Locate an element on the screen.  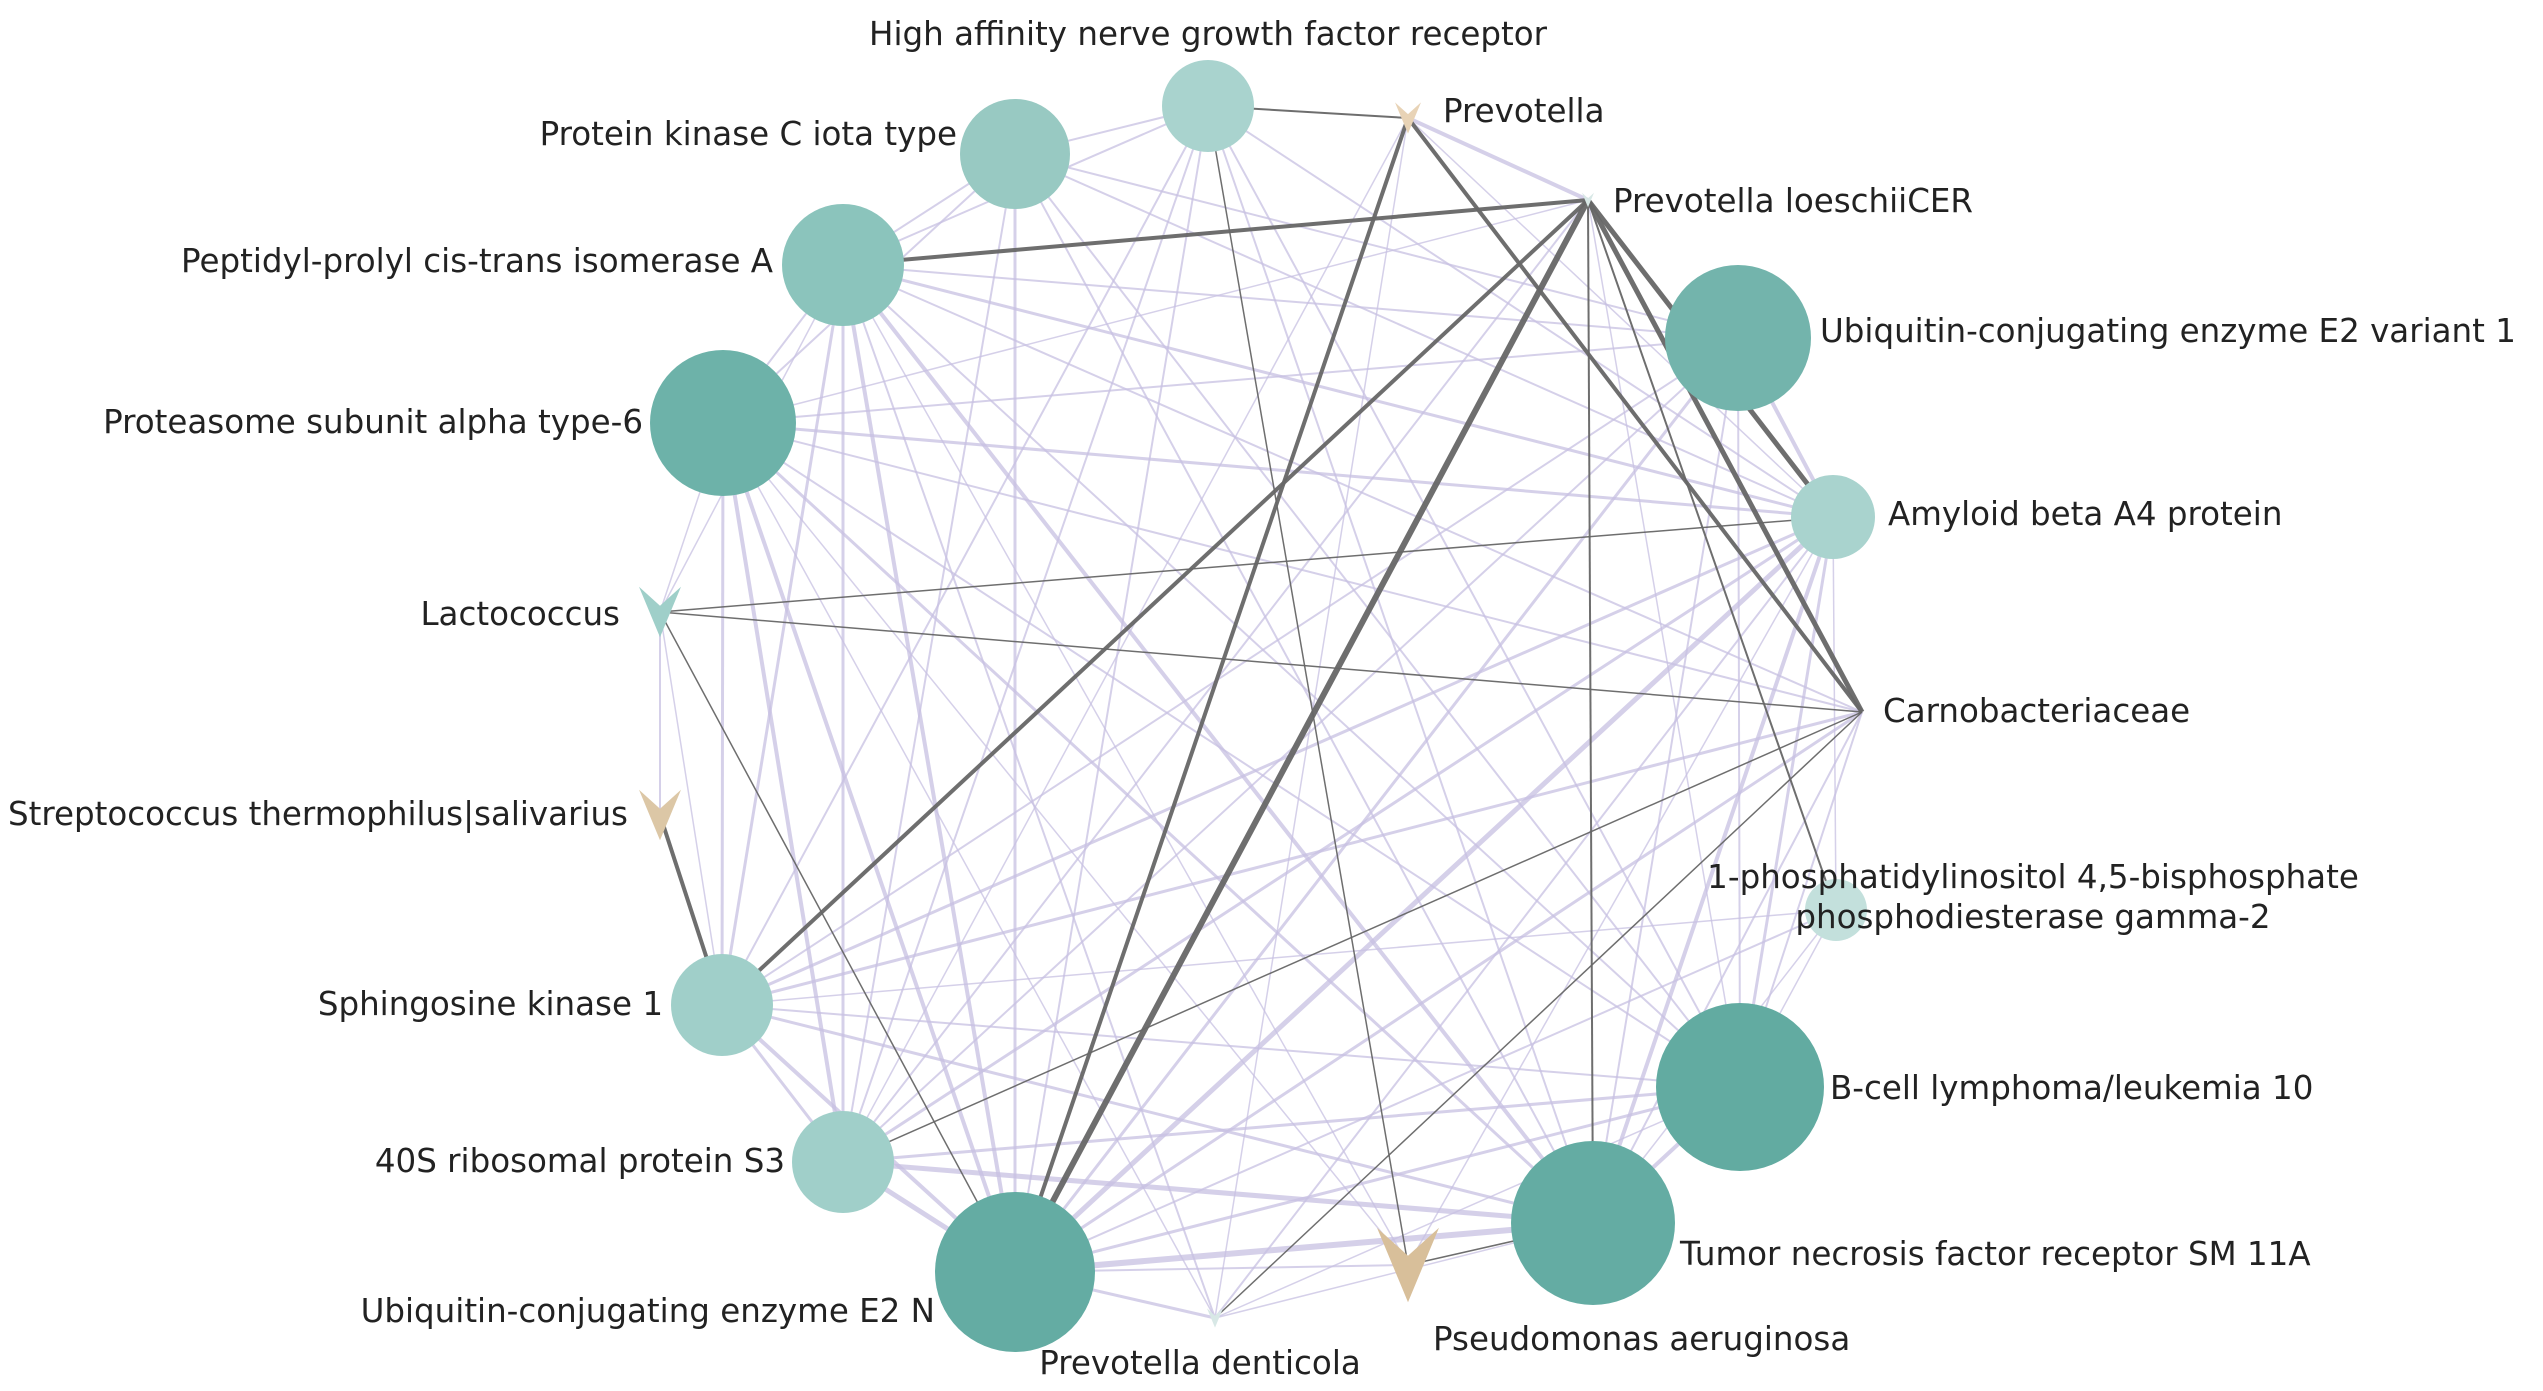
label-psma6: Proteasome subunit alpha type-6 is located at coordinates (373, 422).